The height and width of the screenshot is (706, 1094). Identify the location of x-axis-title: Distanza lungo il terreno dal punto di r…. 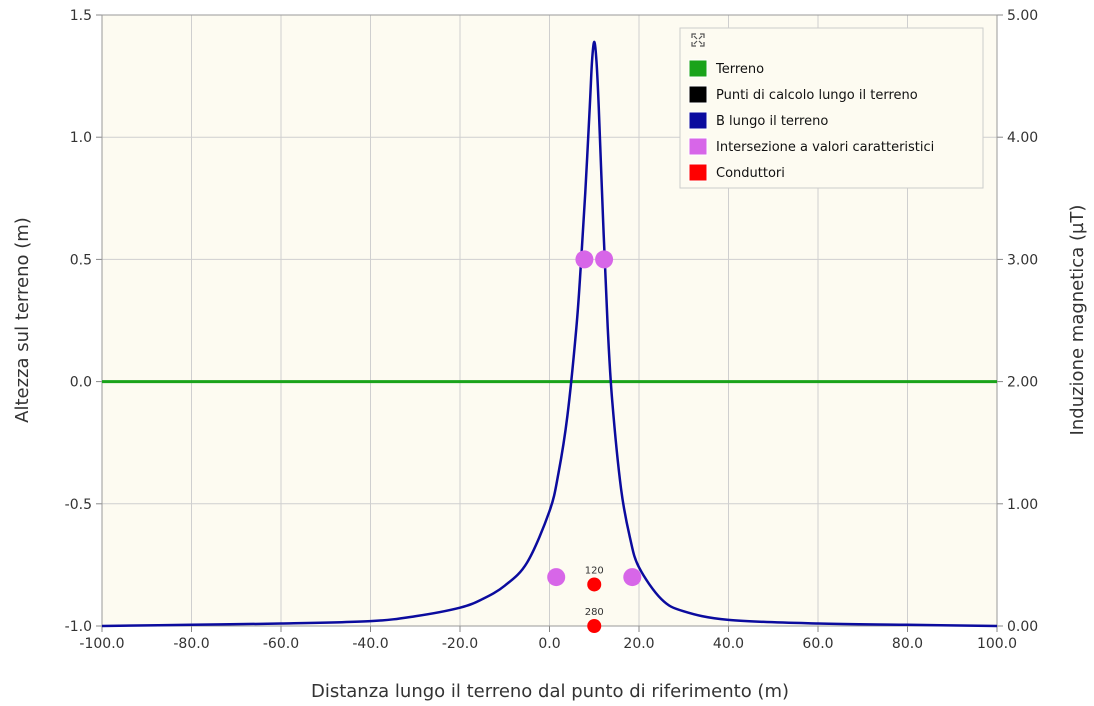
(550, 691).